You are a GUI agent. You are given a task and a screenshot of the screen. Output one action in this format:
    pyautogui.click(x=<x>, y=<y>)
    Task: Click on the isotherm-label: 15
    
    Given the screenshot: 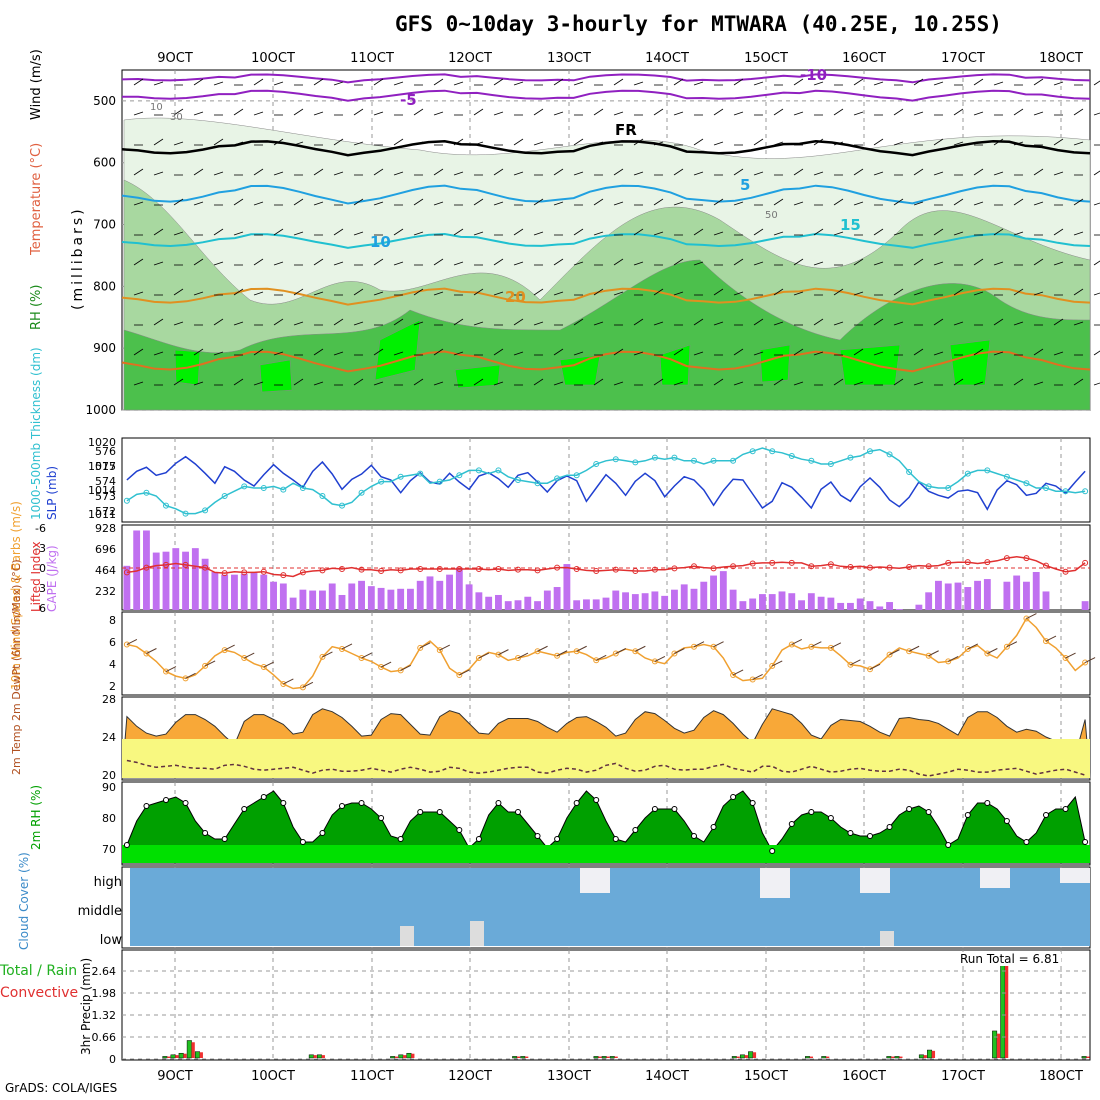 What is the action you would take?
    pyautogui.click(x=850, y=225)
    